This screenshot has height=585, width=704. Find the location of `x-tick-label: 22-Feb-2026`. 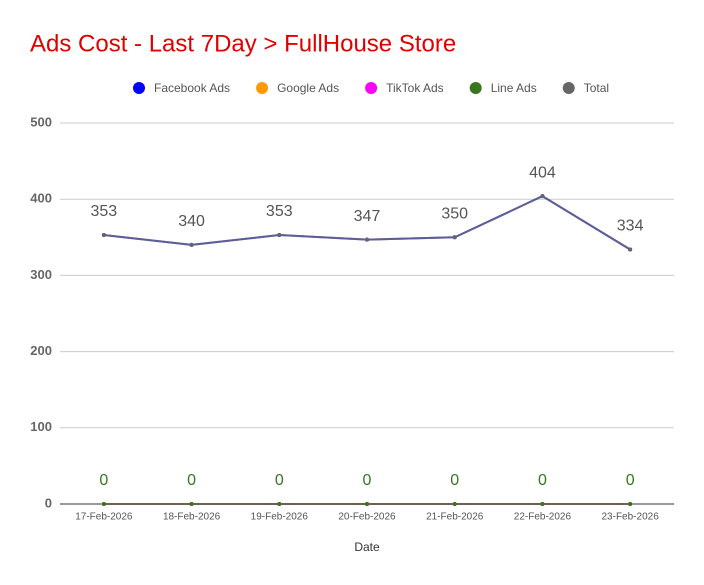

x-tick-label: 22-Feb-2026 is located at coordinates (543, 517).